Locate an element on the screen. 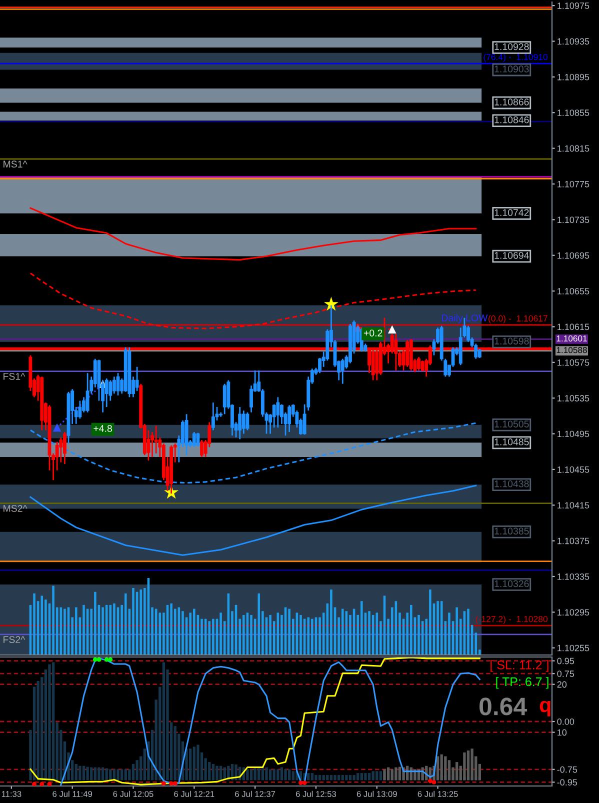  x-tick-label: 11:33 is located at coordinates (12, 794).